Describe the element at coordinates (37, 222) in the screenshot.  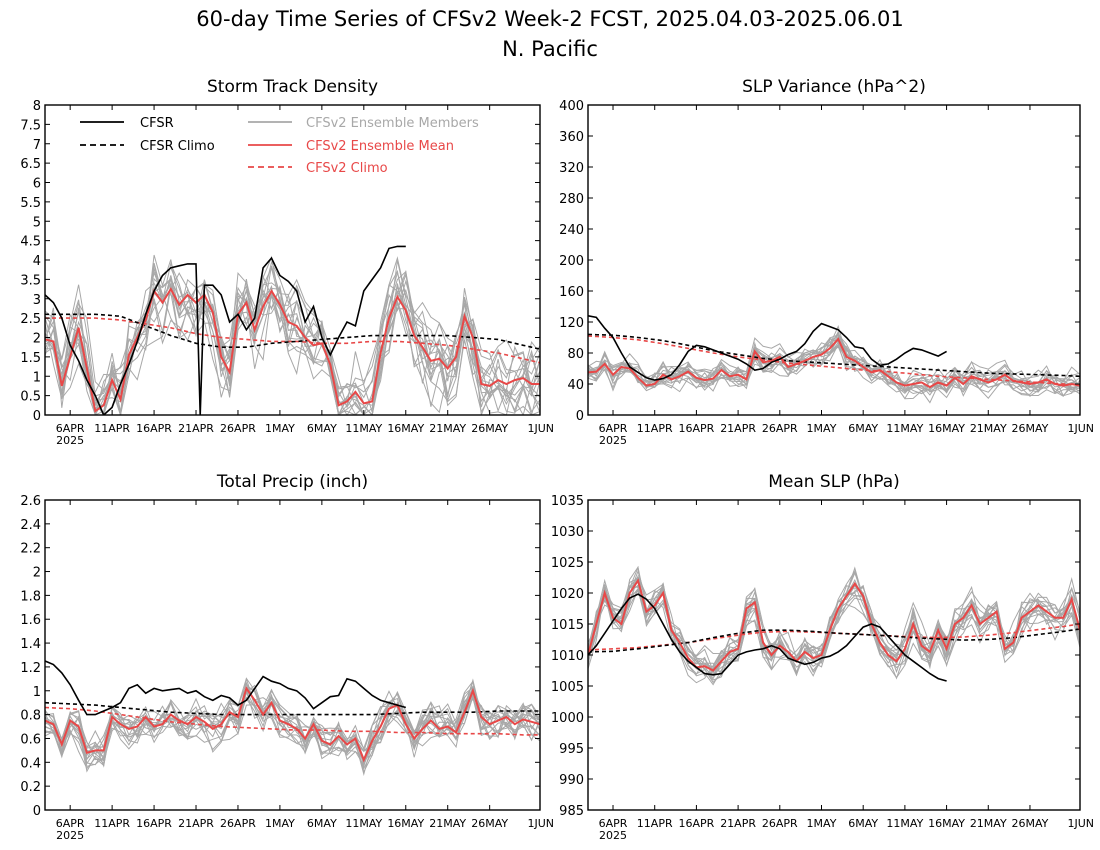
I see `y-tick-label: 5` at that location.